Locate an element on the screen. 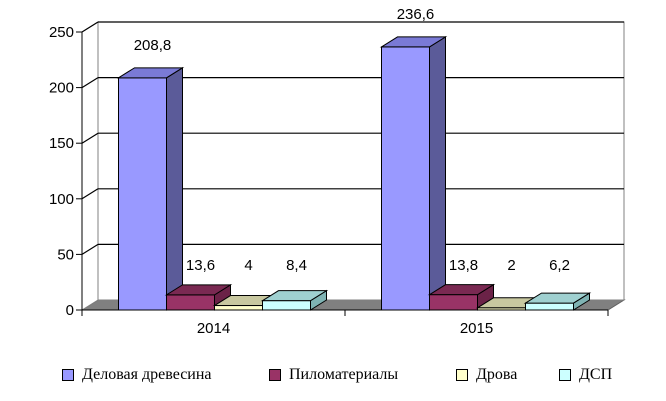 The image size is (666, 401). x-tick-label: 2015 is located at coordinates (476, 328).